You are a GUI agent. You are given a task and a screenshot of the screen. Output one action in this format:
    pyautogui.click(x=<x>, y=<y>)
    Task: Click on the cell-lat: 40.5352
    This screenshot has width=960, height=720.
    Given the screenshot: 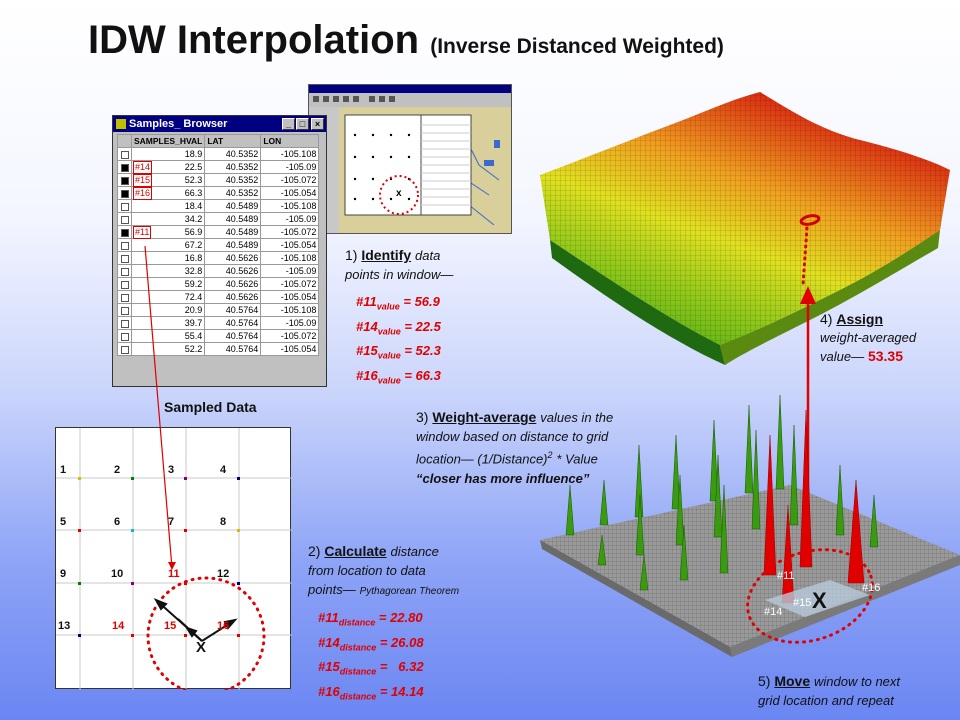 What is the action you would take?
    pyautogui.click(x=233, y=154)
    